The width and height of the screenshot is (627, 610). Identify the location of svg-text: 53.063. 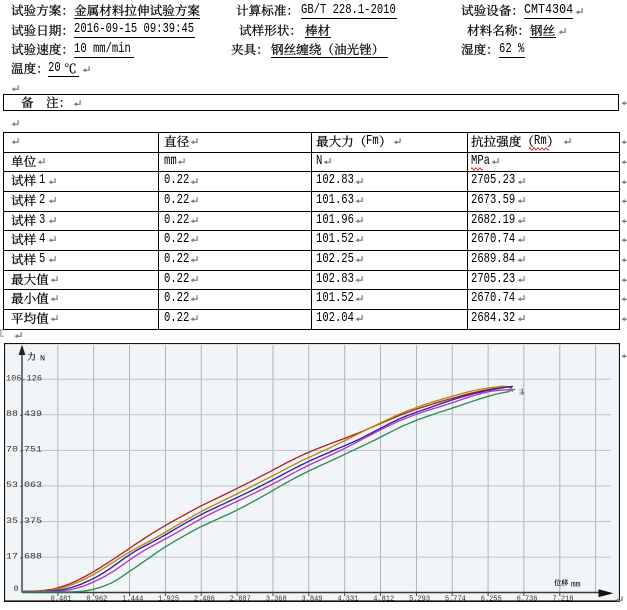
(24, 485).